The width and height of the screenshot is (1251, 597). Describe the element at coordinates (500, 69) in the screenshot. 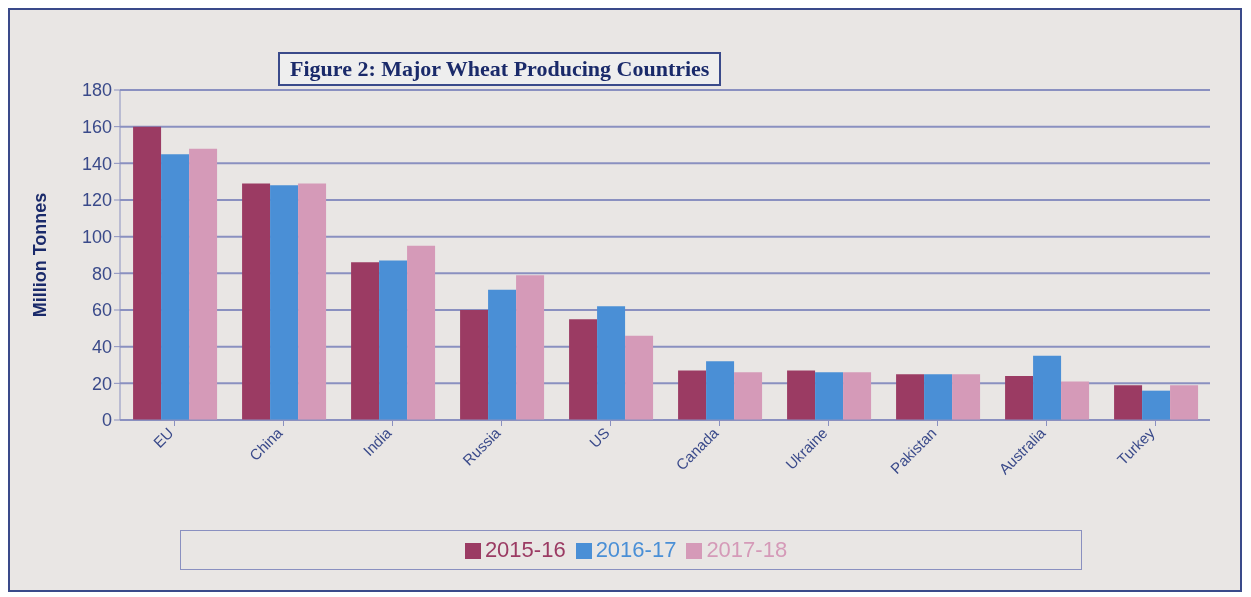

I see `chart-title: Figure 2: Major Wheat Producing Countries` at that location.